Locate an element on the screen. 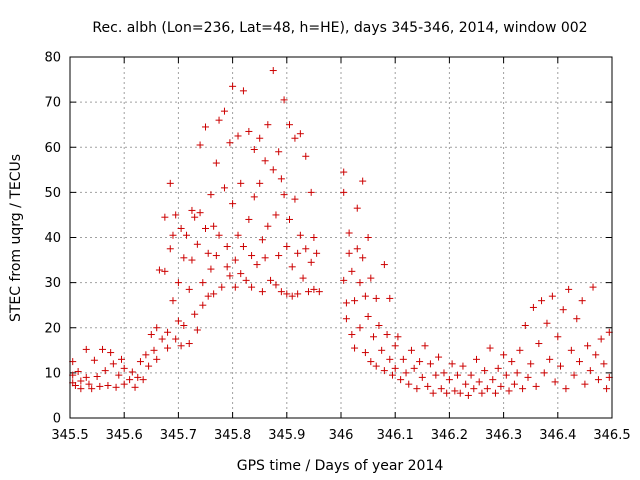  y-axis-title: STEC from uqrg / TECUs is located at coordinates (16, 238).